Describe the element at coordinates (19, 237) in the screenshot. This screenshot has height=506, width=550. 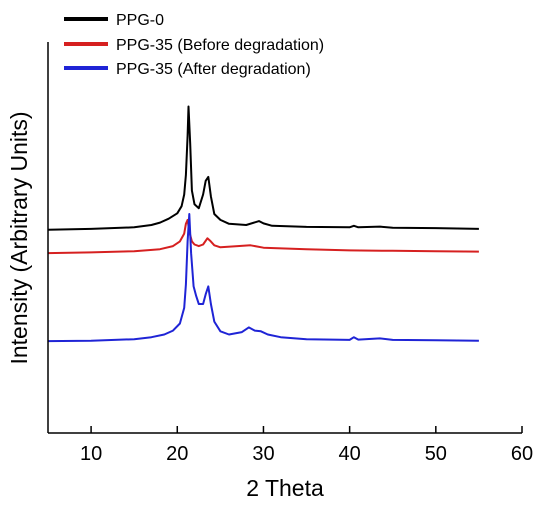
I see `y-axis-title: Intensity (Arbitrary Units)` at that location.